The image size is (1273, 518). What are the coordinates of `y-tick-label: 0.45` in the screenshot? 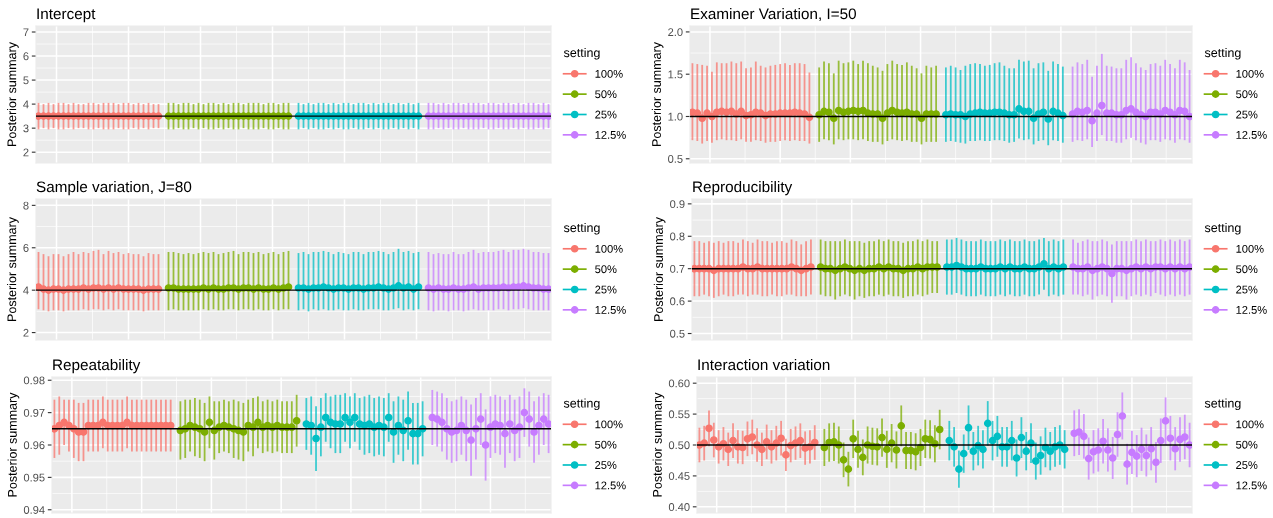 It's located at (679, 476).